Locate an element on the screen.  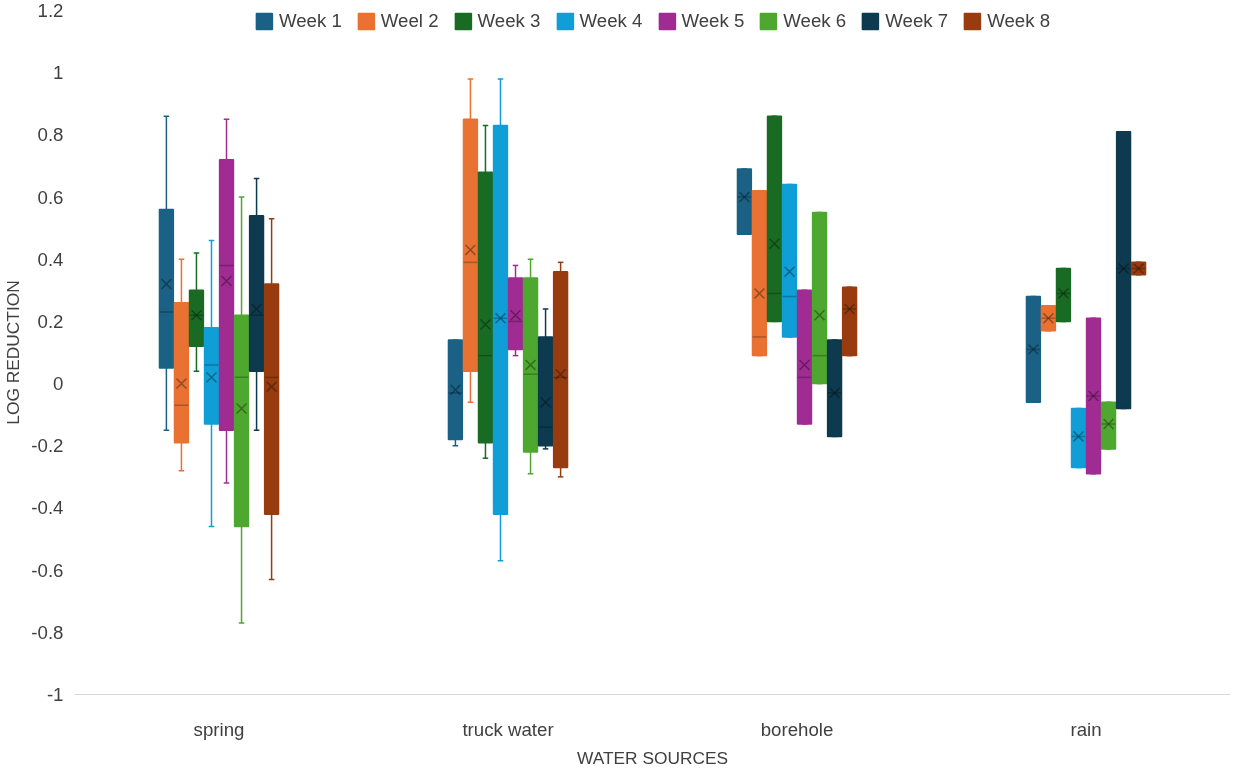
y-tick-label: -1 is located at coordinates (55, 694).